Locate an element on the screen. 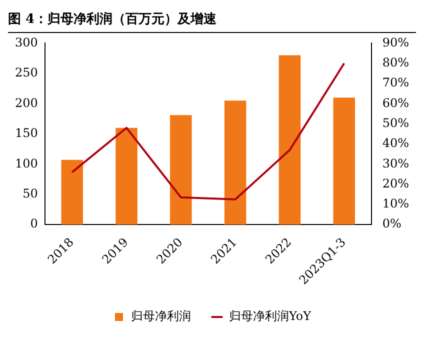 The image size is (424, 341). y2-tick-label: 0% is located at coordinates (392, 223).